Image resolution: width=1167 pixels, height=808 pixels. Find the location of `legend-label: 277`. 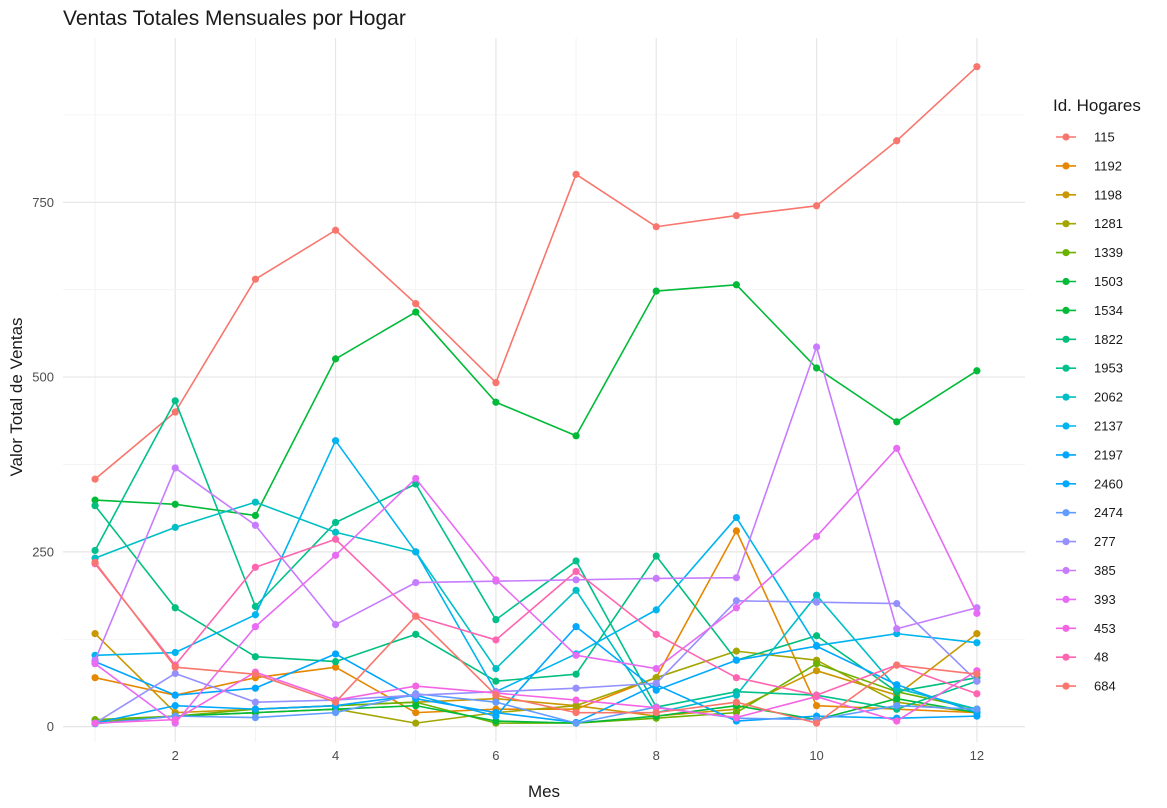

legend-label: 277 is located at coordinates (1105, 541).